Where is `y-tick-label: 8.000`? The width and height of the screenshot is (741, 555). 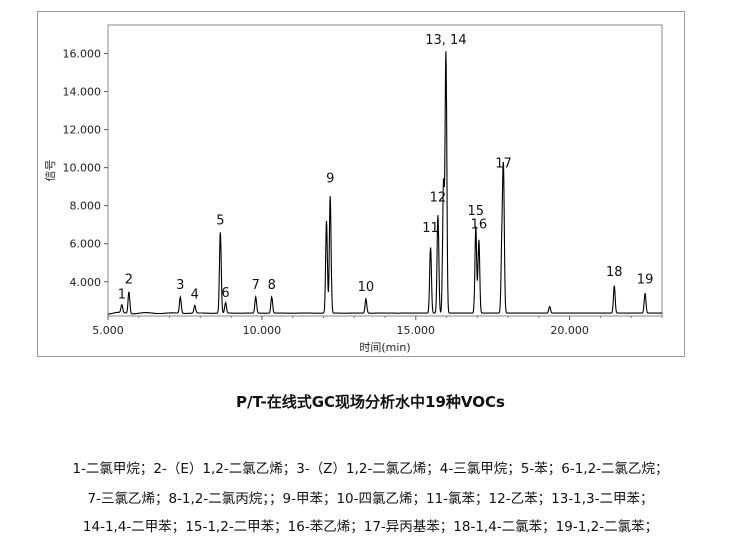
y-tick-label: 8.000 is located at coordinates (86, 206).